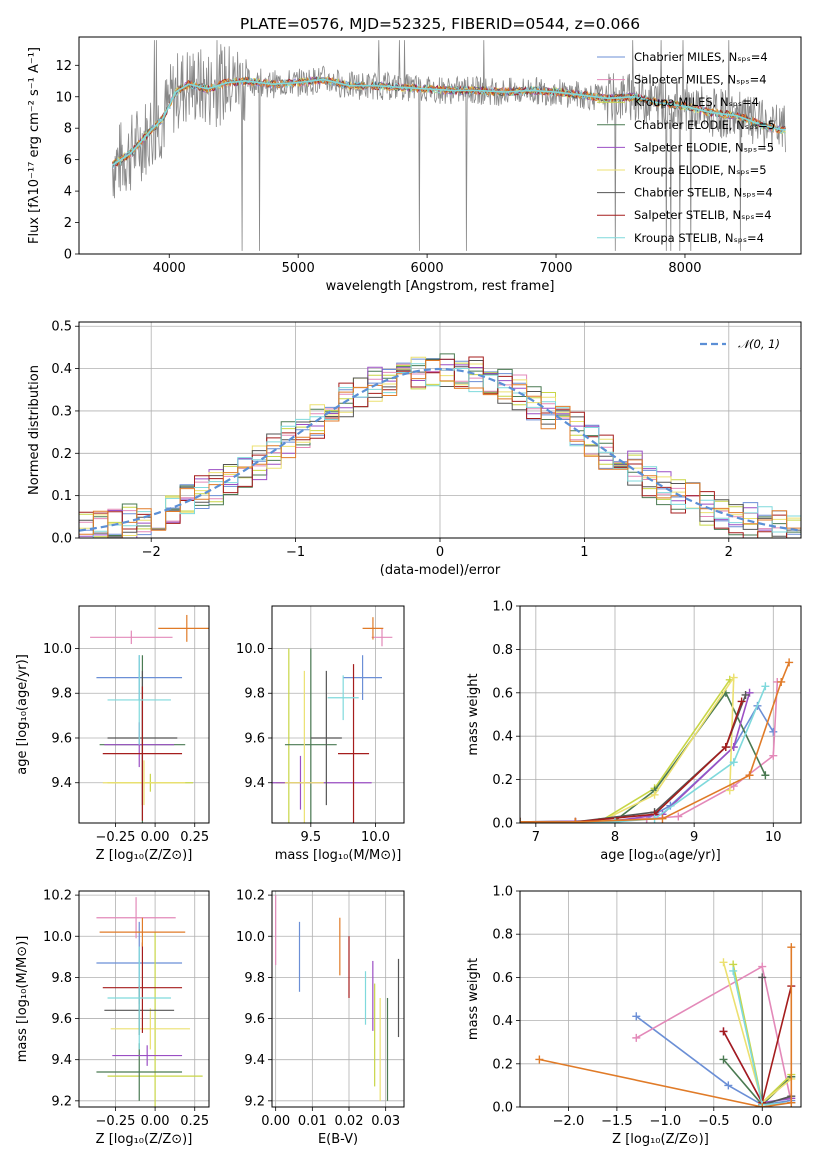  I want to click on legend-label: Chabrier MILES, Nₛₚₛ=4, so click(701, 57).